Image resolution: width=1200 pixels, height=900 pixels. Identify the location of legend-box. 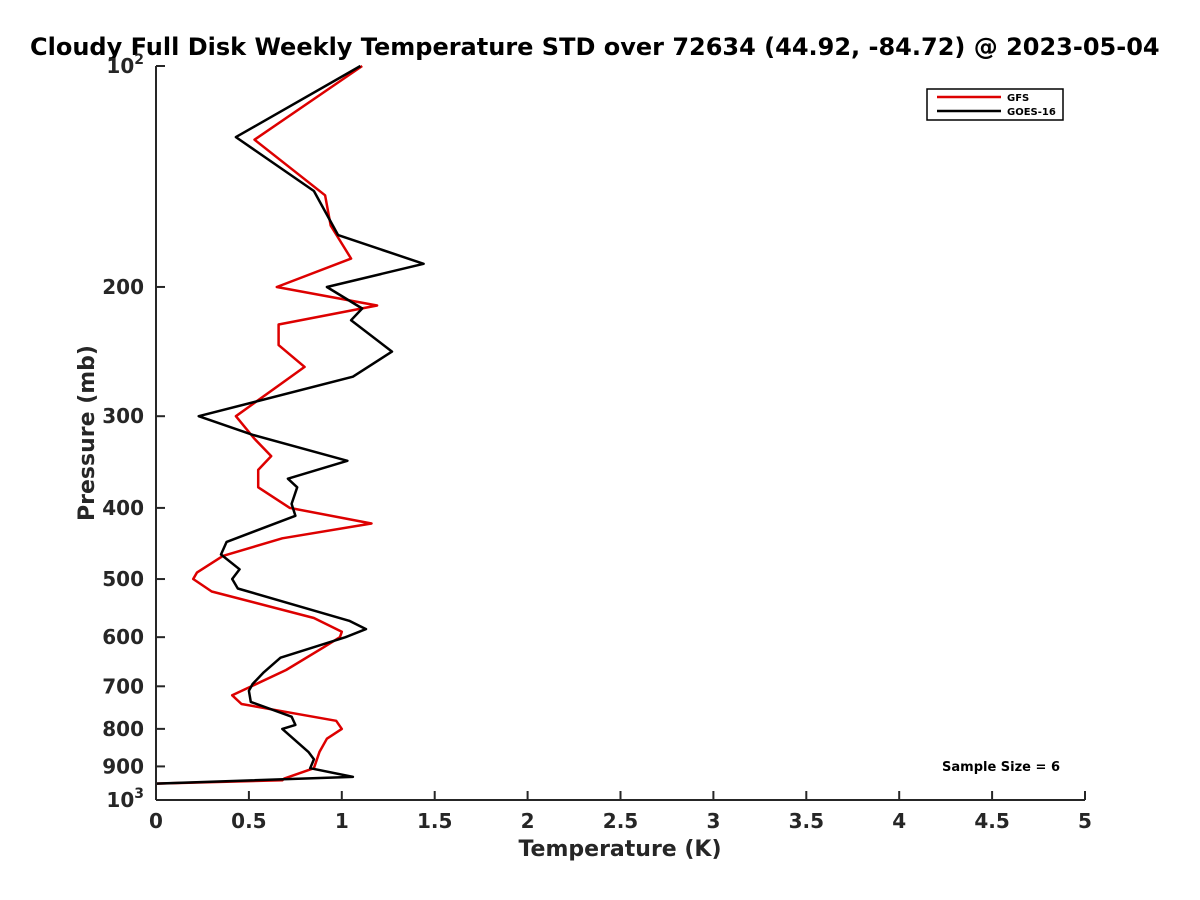
(995, 104).